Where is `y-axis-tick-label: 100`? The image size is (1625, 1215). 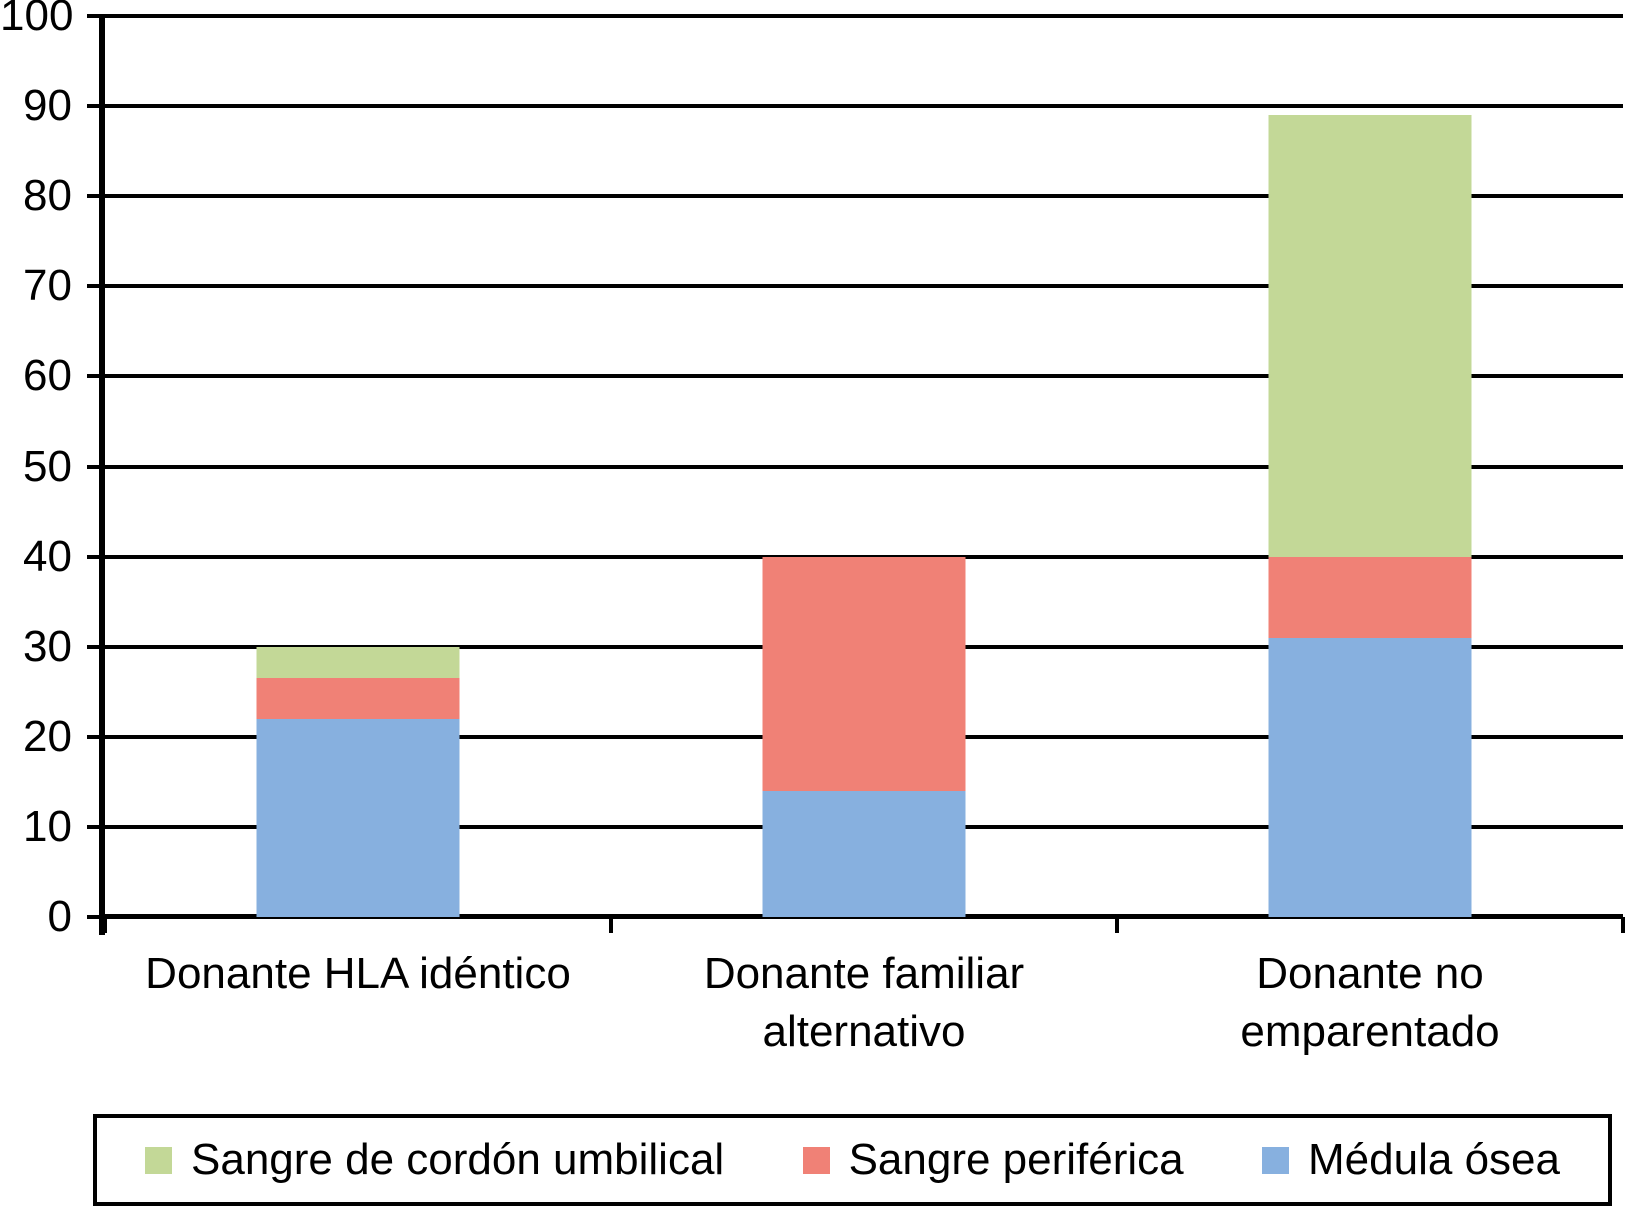 y-axis-tick-label: 100 is located at coordinates (37, 20).